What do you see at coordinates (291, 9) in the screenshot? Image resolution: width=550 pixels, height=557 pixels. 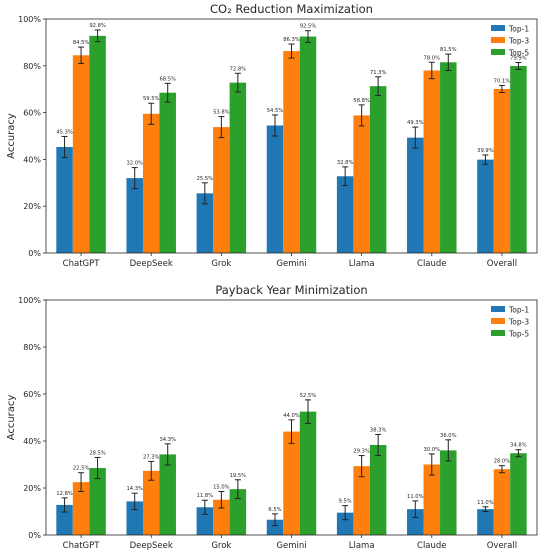 I see `chart-title: CO₂ Reduction Maximization` at bounding box center [291, 9].